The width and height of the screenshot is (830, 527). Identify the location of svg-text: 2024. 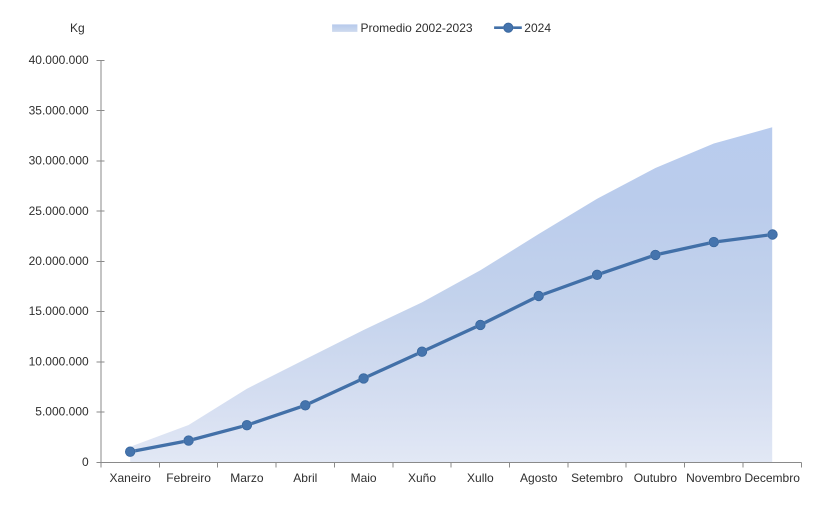
(537, 28).